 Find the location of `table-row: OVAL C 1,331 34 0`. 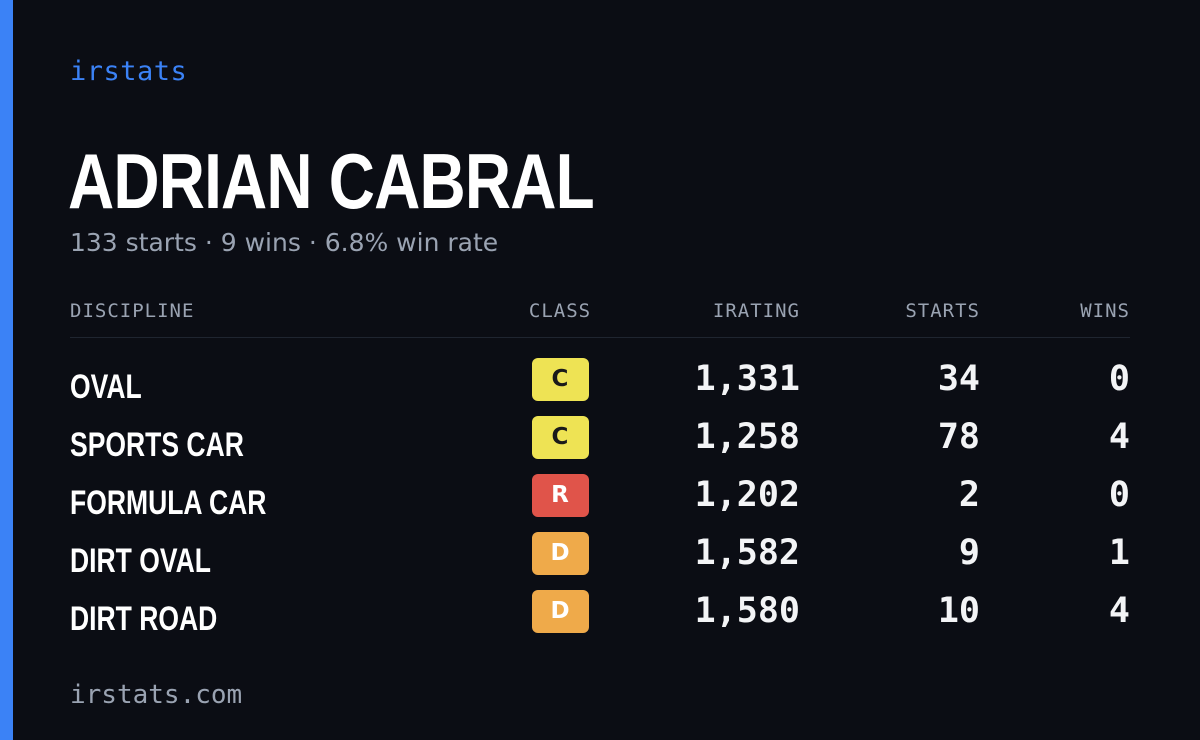

table-row: OVAL C 1,331 34 0 is located at coordinates (600, 374).